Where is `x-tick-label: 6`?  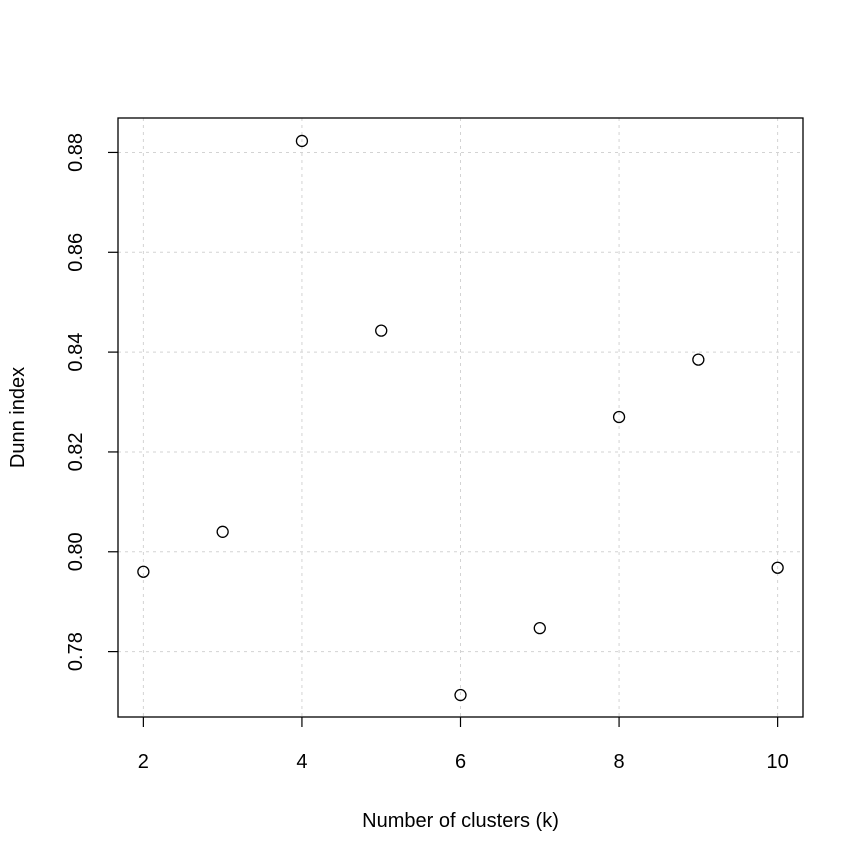 x-tick-label: 6 is located at coordinates (460, 762).